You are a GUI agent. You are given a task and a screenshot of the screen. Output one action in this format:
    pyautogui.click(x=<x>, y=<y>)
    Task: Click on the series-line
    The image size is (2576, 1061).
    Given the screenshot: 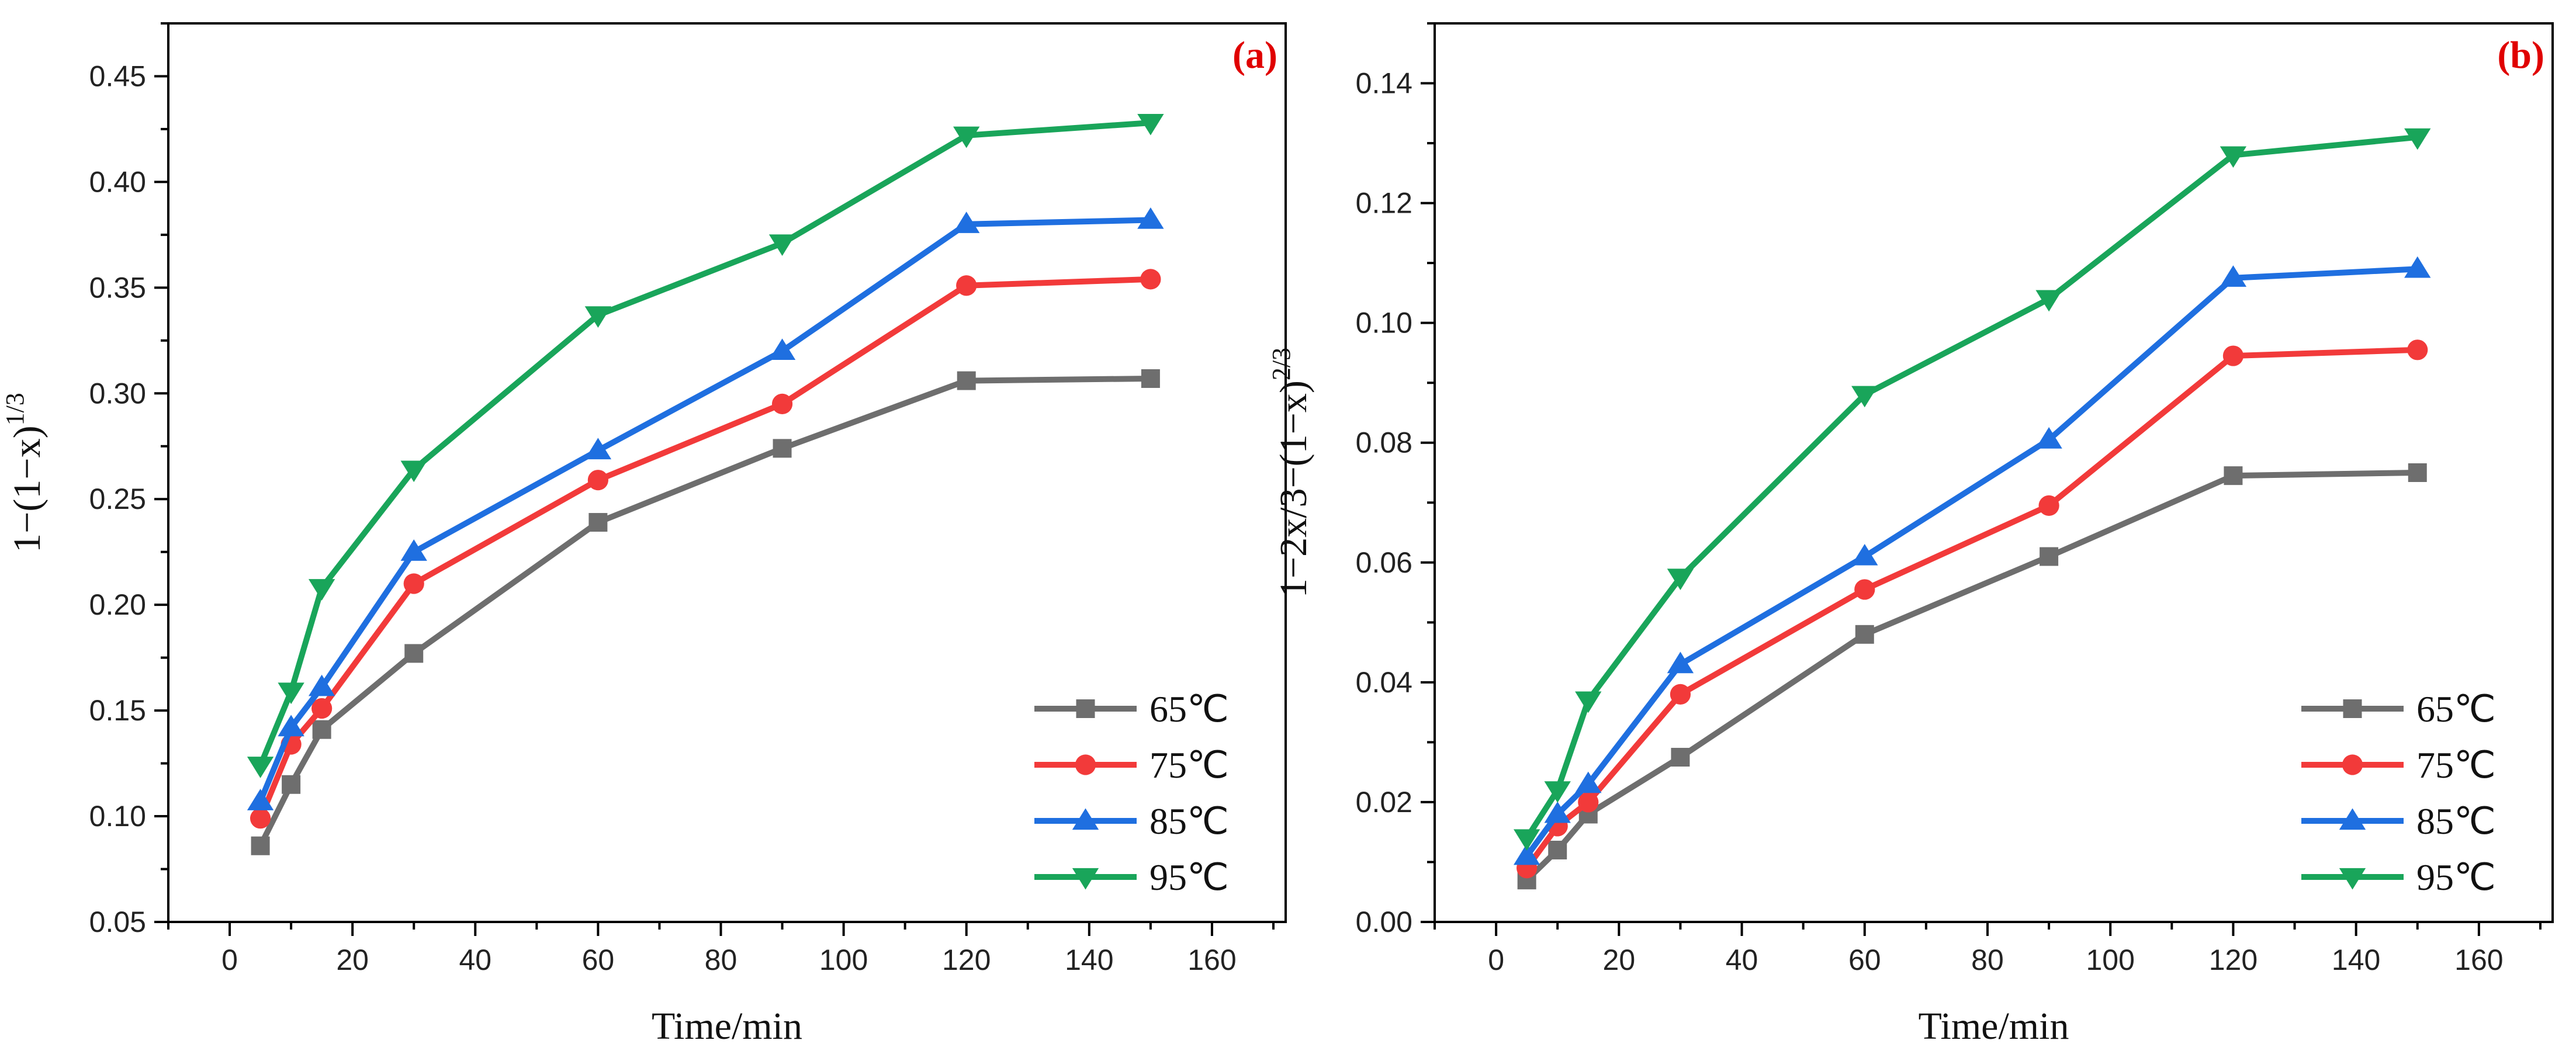 What is the action you would take?
    pyautogui.click(x=1971, y=676)
    